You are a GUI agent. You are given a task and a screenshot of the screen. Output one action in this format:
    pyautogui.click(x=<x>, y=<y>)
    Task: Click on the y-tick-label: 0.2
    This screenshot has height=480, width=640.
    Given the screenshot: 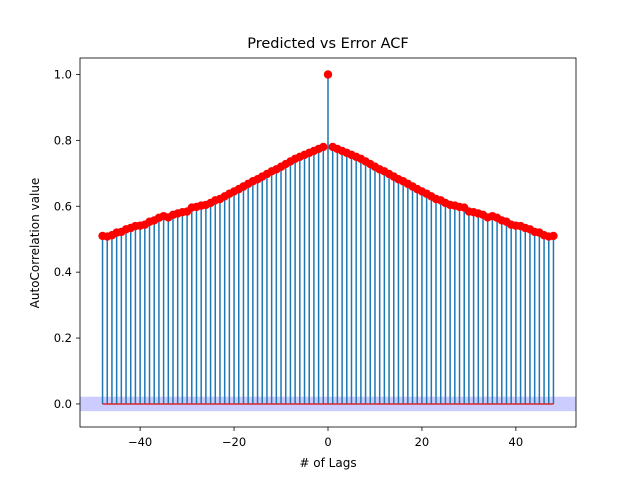 What is the action you would take?
    pyautogui.click(x=63, y=338)
    